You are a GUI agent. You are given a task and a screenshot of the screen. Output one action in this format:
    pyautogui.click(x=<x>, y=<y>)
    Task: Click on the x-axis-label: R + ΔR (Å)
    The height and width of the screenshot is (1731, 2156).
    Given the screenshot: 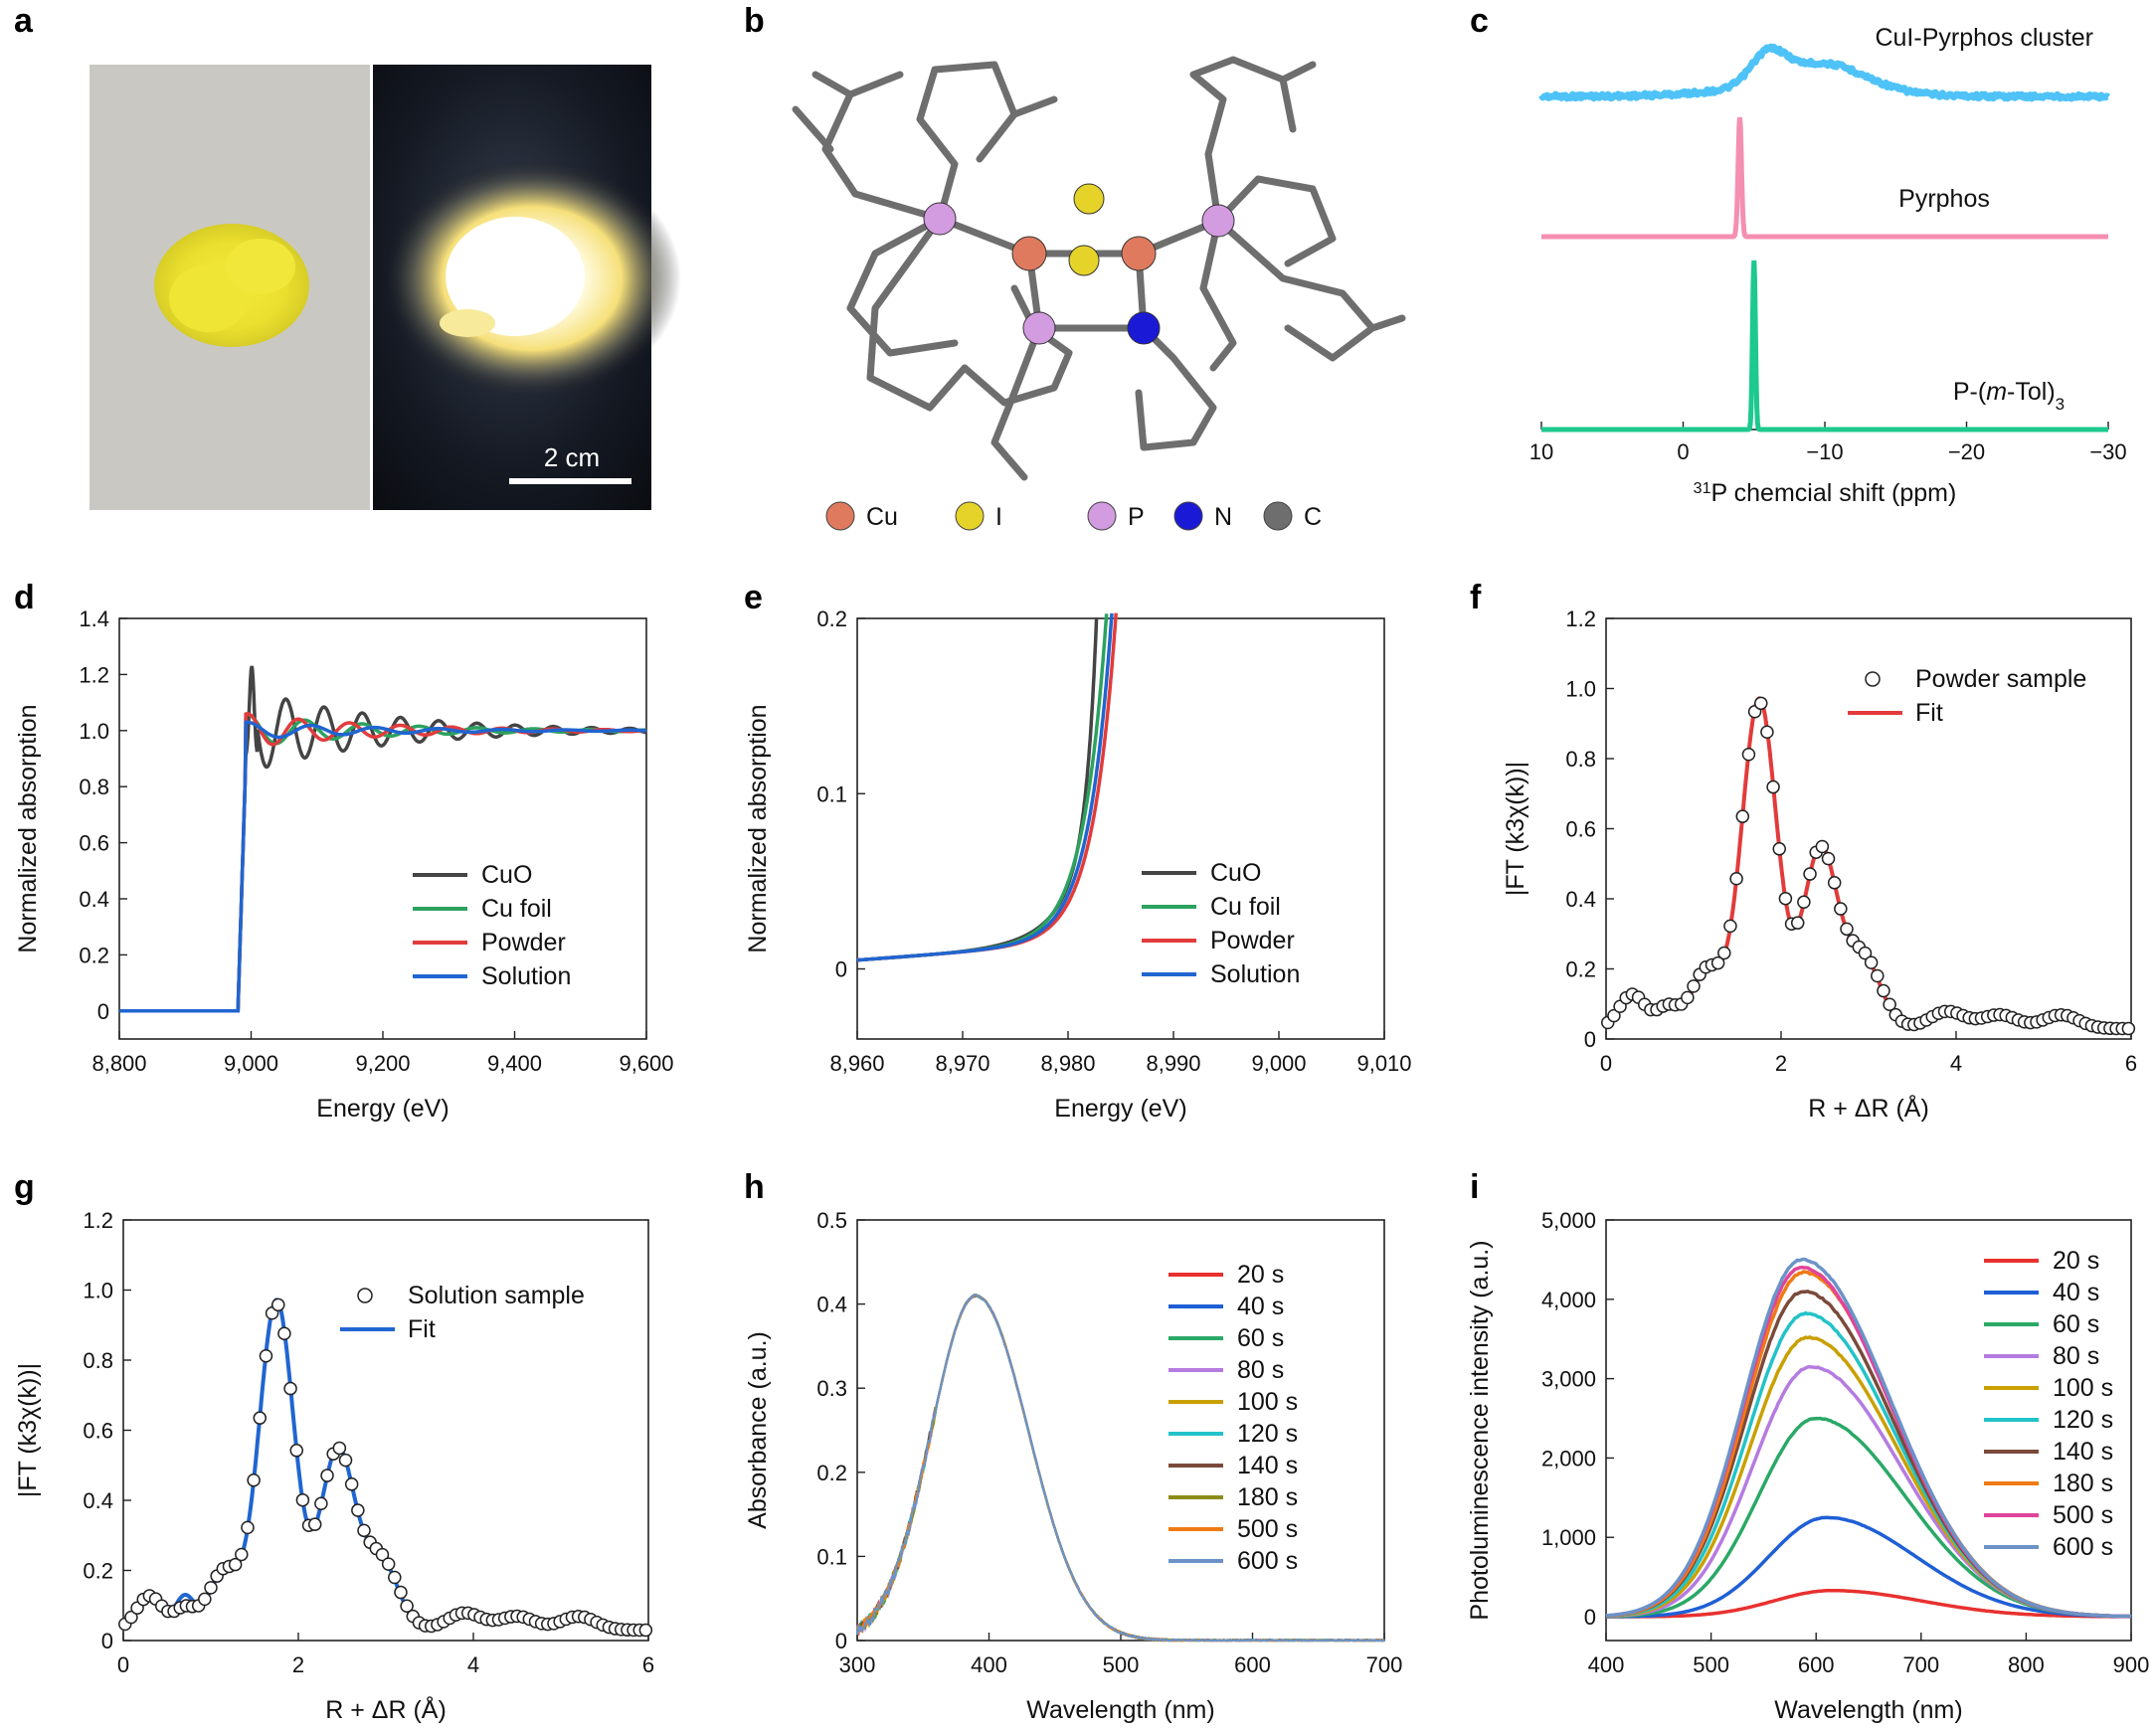 What is the action you would take?
    pyautogui.click(x=386, y=1709)
    